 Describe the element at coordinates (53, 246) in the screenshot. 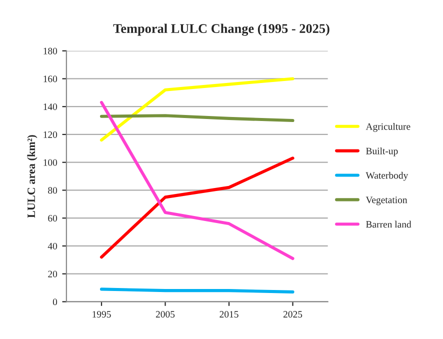

I see `y-tick-label: 40` at that location.